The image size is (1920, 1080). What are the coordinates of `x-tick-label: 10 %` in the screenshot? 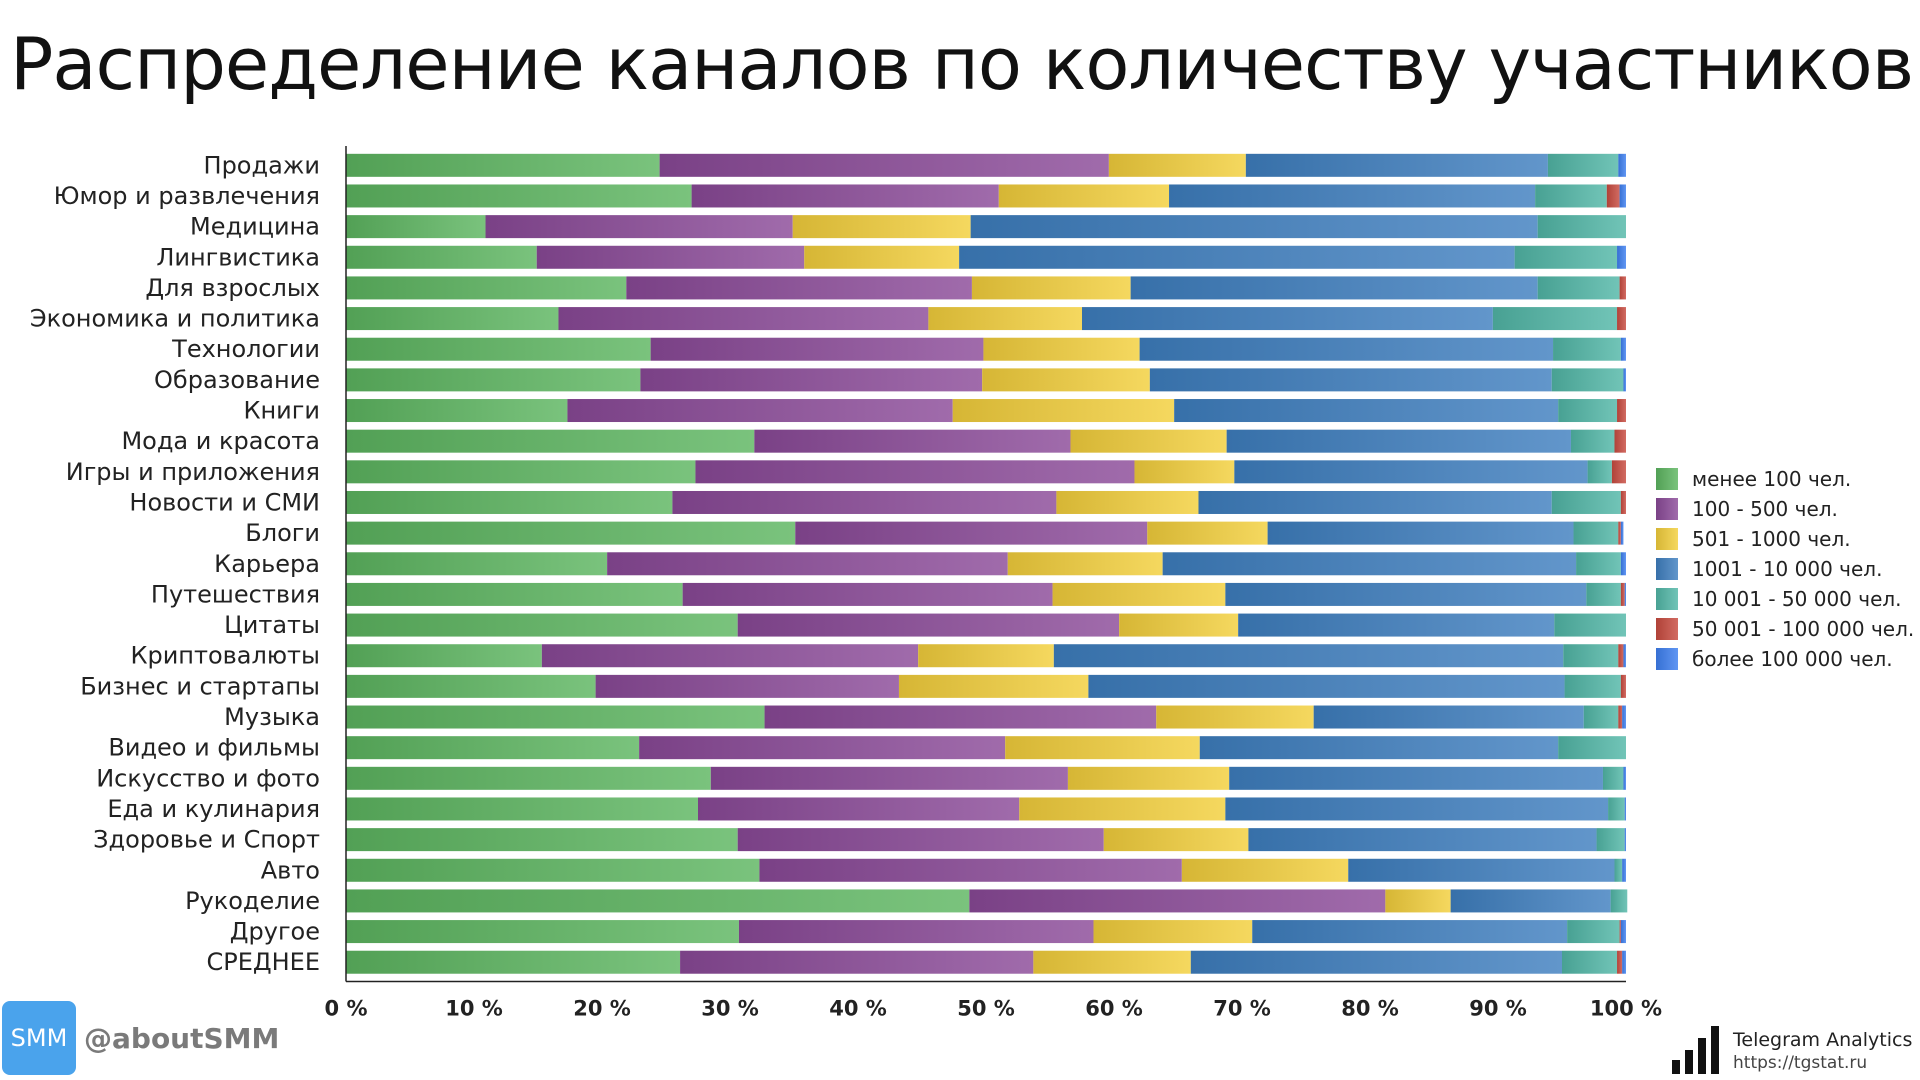 It's located at (474, 1009).